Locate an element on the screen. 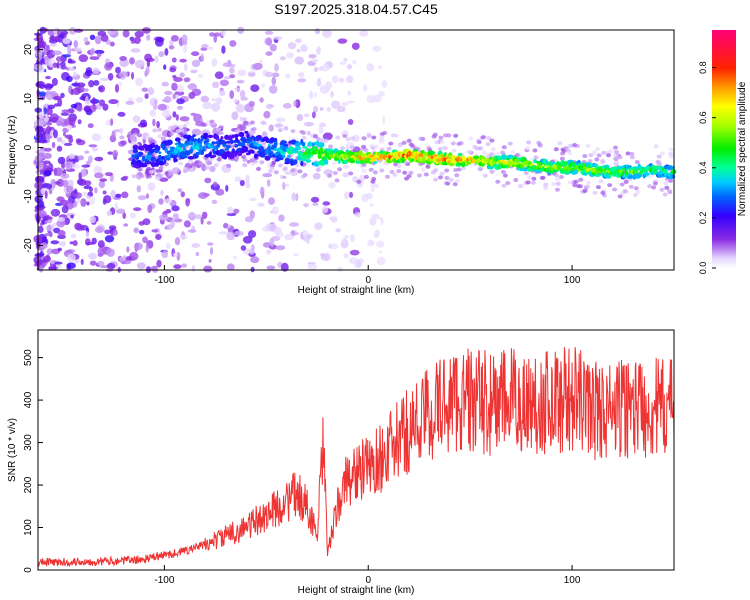 The image size is (750, 600). y-tick-label: -10 is located at coordinates (28, 196).